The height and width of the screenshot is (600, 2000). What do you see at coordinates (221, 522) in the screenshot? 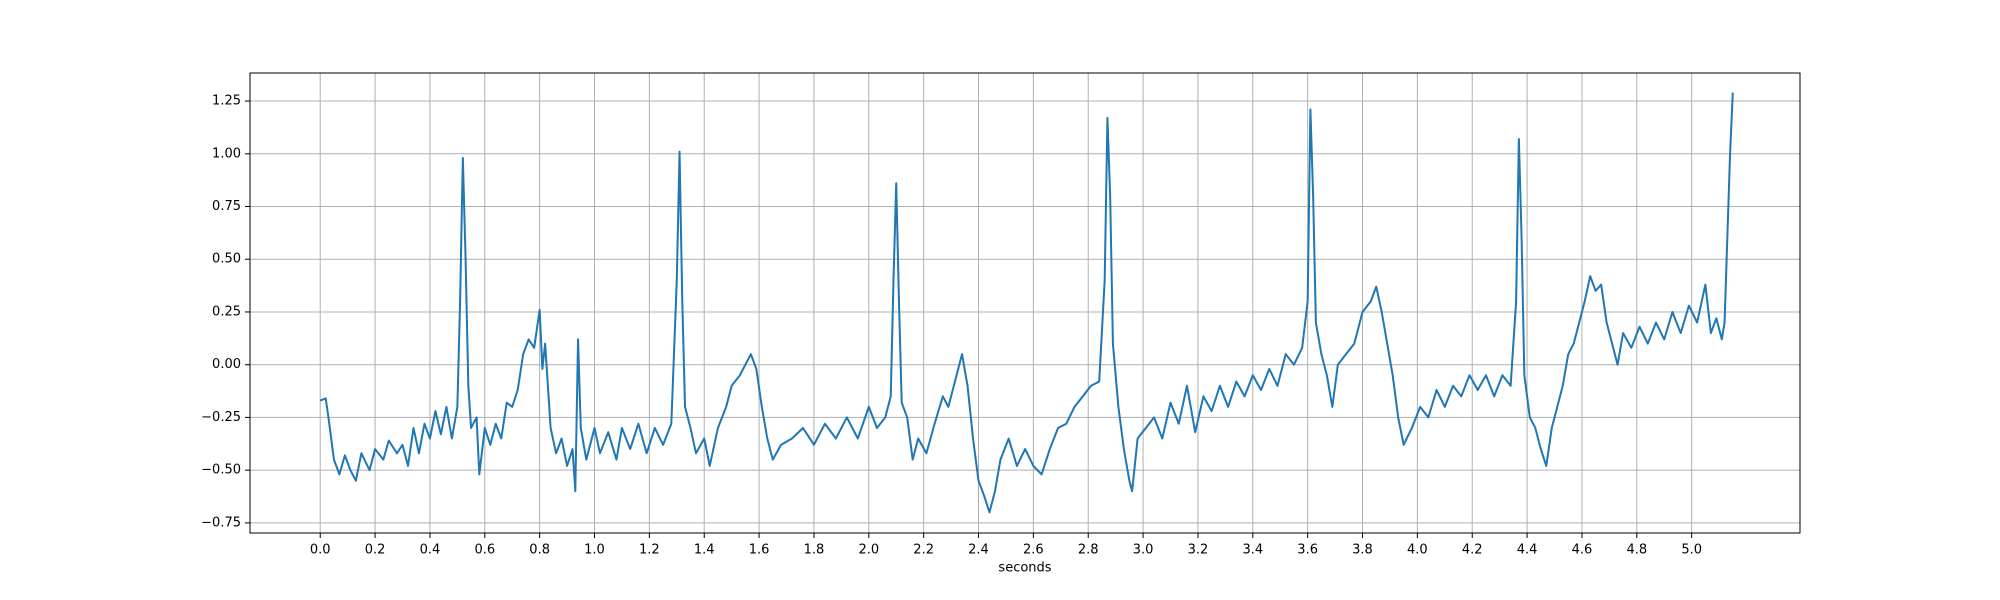
I see `y-tick-label: −0.75` at bounding box center [221, 522].